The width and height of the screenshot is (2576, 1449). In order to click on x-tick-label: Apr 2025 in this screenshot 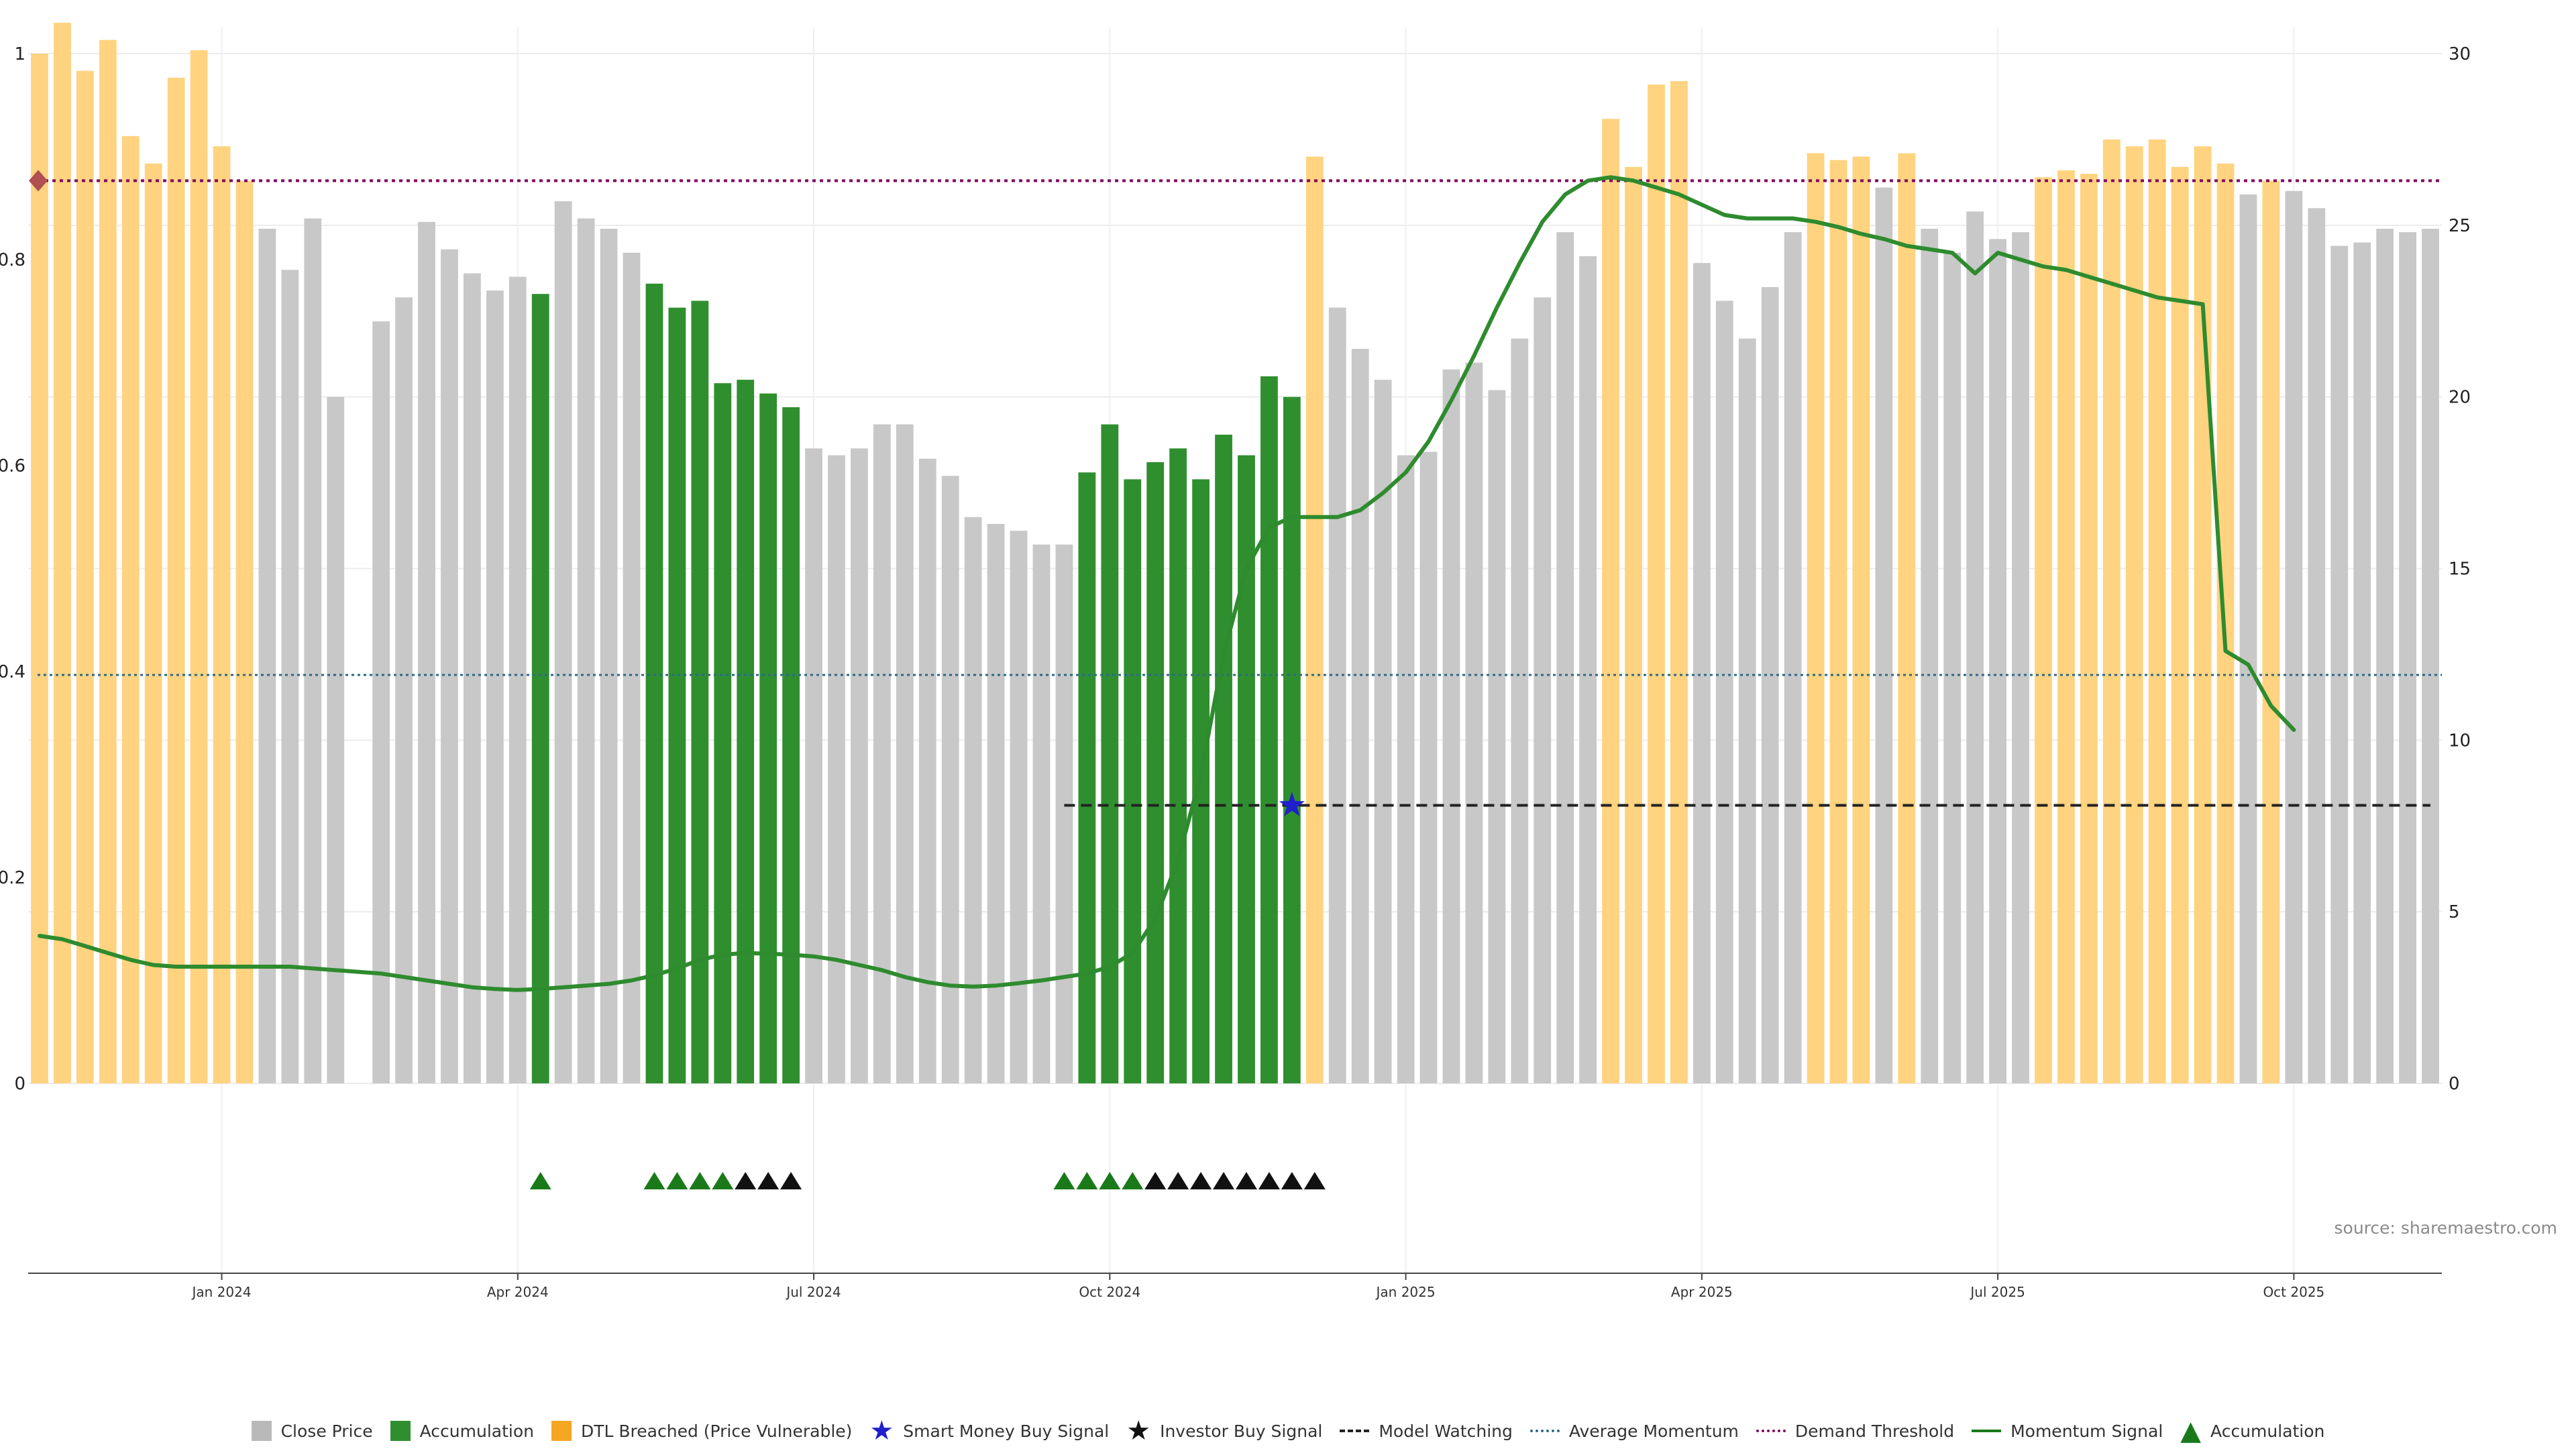, I will do `click(1702, 1292)`.